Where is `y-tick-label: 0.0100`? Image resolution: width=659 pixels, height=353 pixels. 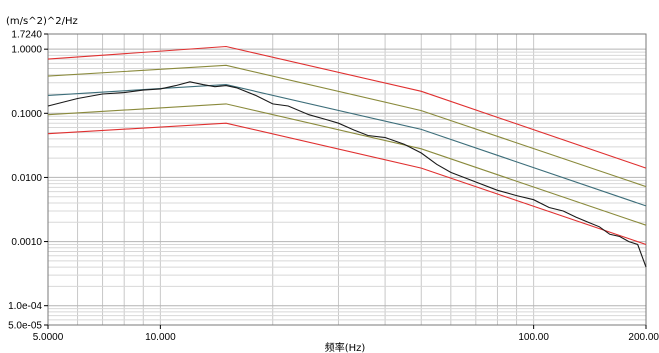 y-tick-label: 0.0100 is located at coordinates (26, 178).